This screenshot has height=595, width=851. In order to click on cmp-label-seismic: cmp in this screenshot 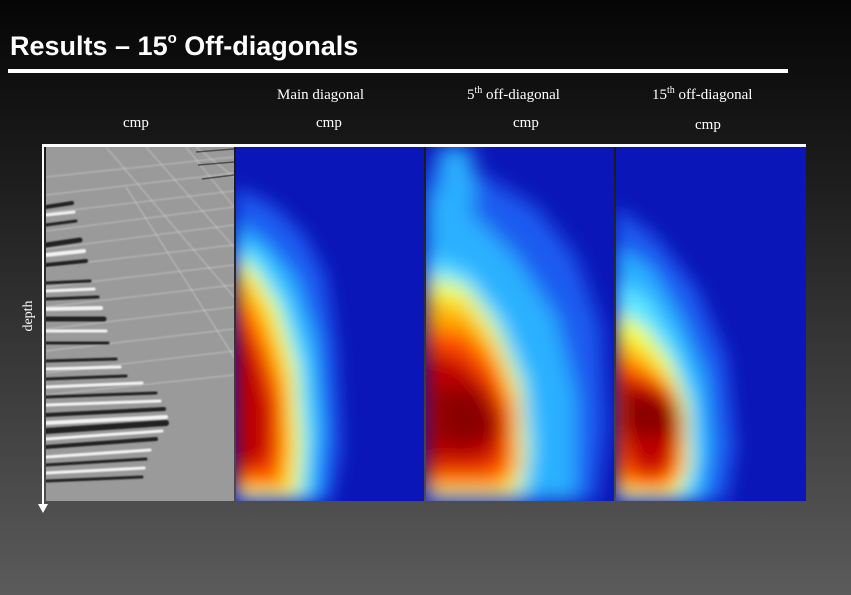, I will do `click(136, 123)`.